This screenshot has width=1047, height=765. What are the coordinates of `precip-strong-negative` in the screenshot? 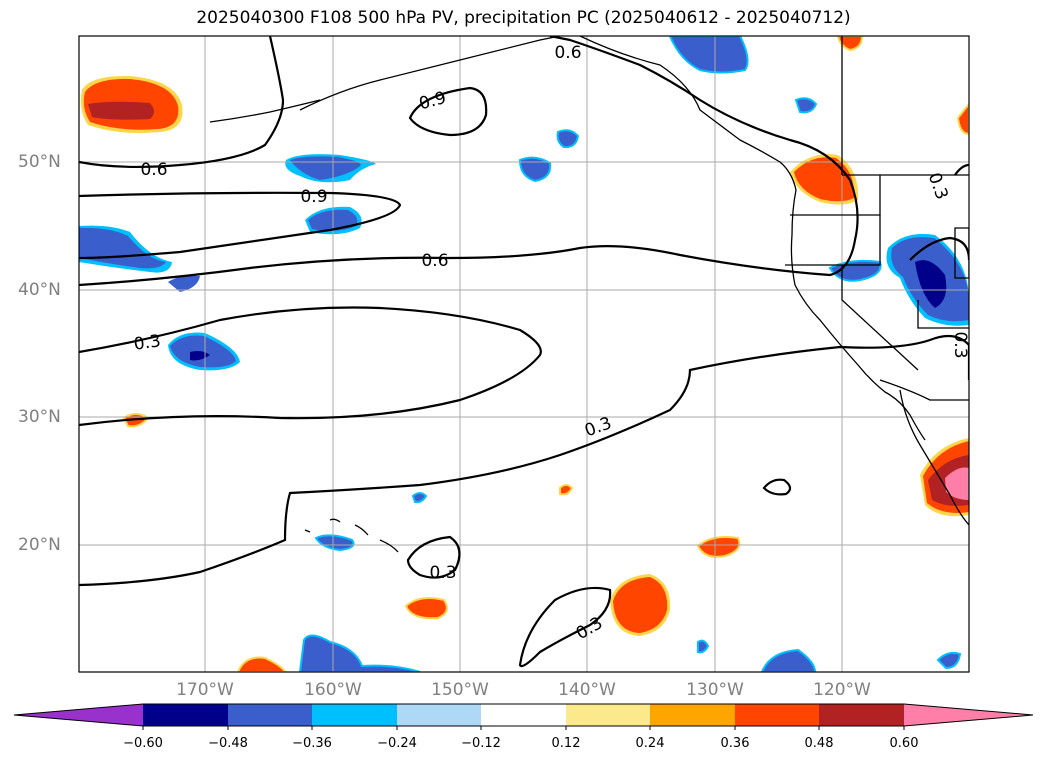 It's located at (931, 284).